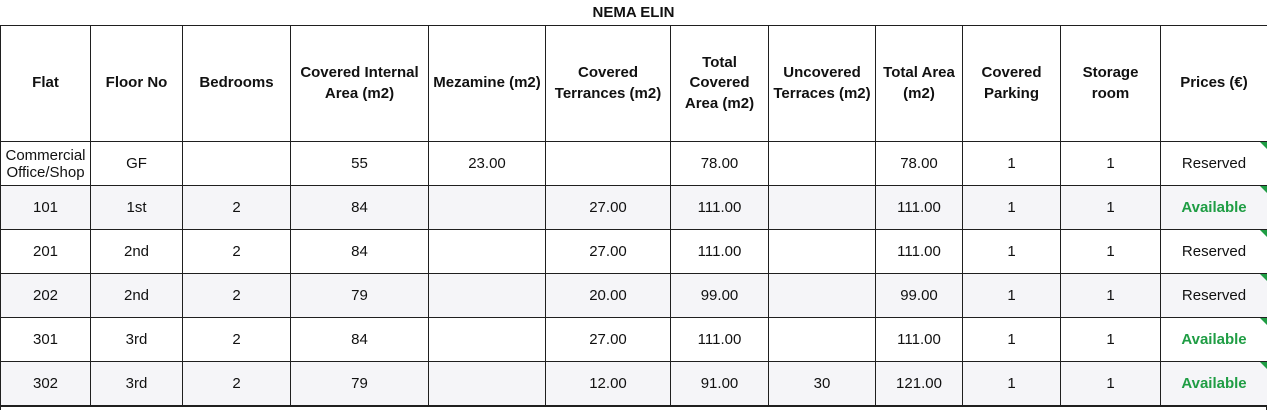 The image size is (1267, 410). Describe the element at coordinates (45, 295) in the screenshot. I see `cell: 202` at that location.